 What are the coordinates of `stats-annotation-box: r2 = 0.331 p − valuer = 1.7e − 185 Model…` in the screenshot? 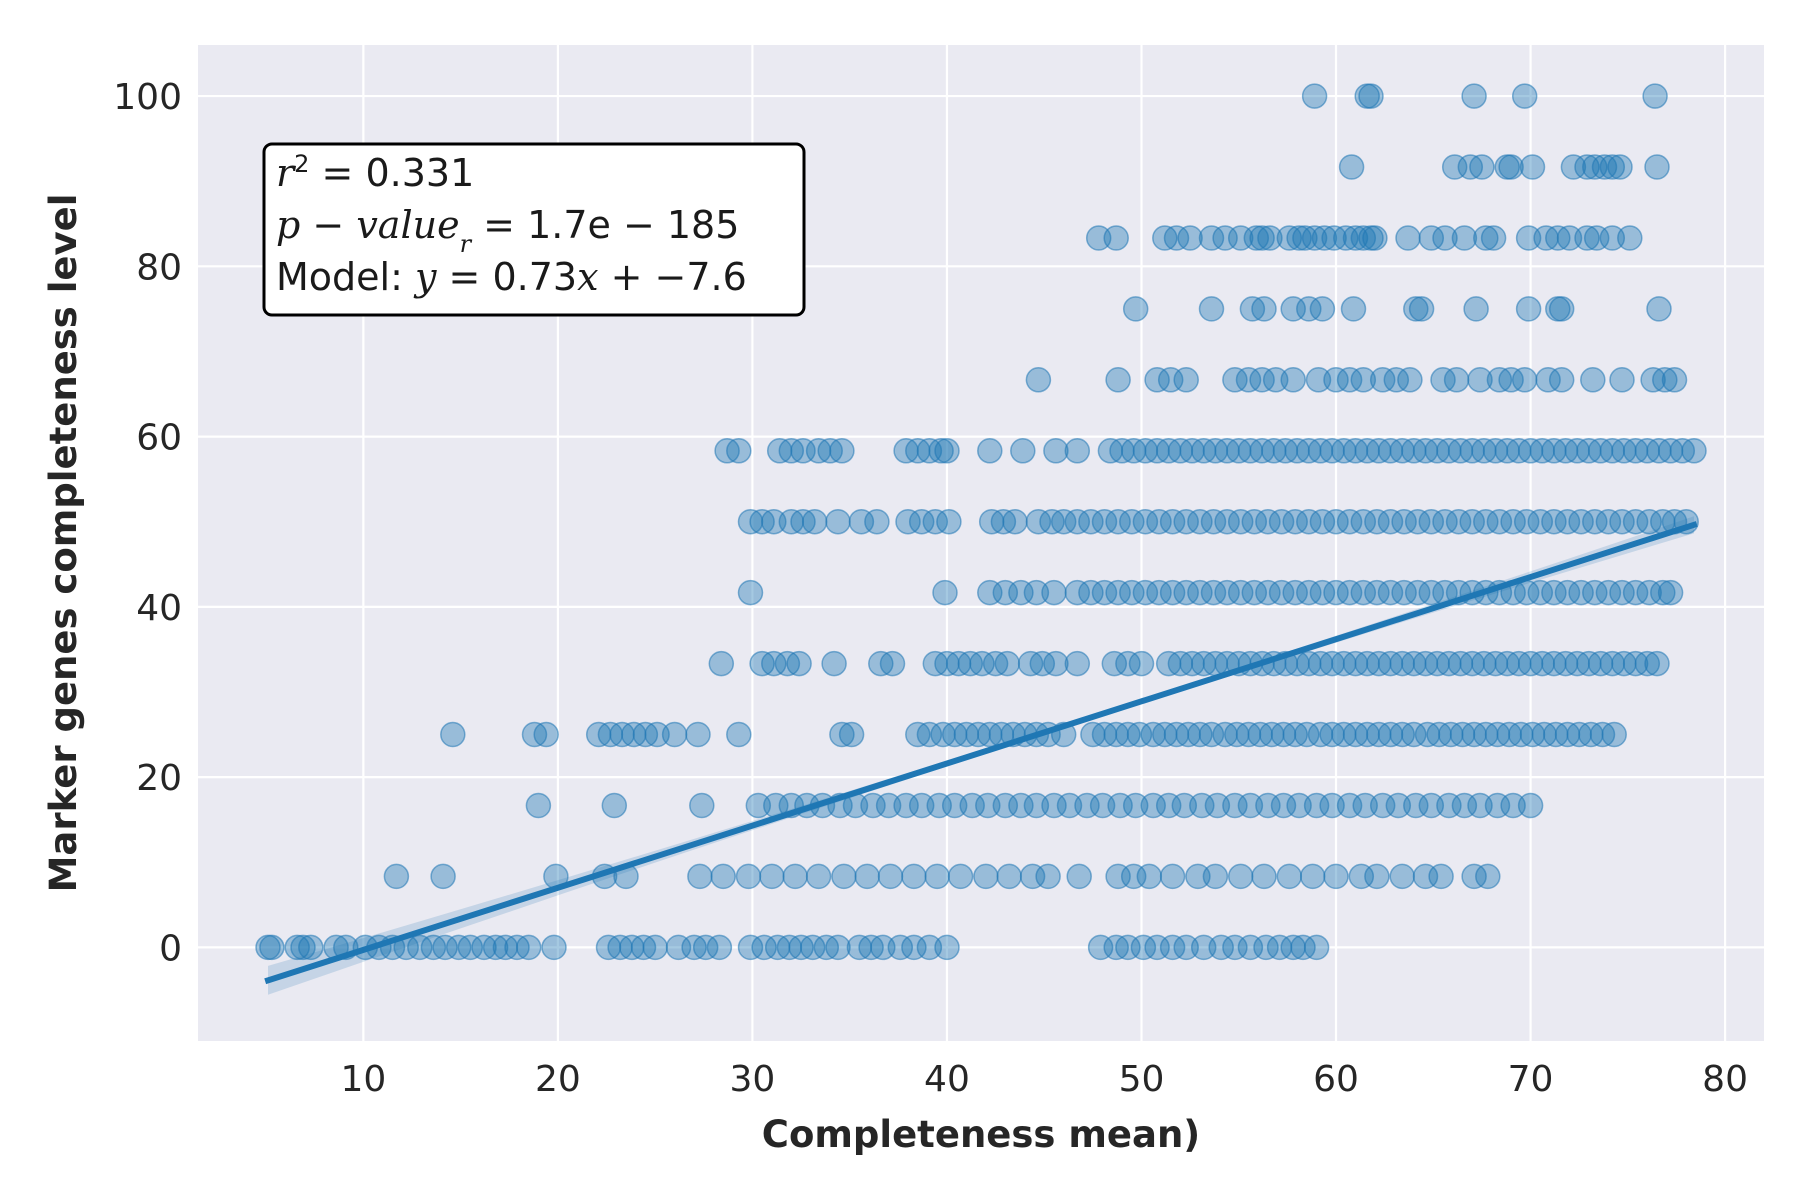 It's located at (534, 229).